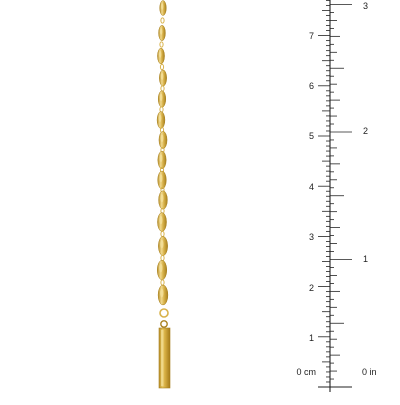 This screenshot has width=400, height=405. What do you see at coordinates (366, 259) in the screenshot?
I see `in-label-1: 1` at bounding box center [366, 259].